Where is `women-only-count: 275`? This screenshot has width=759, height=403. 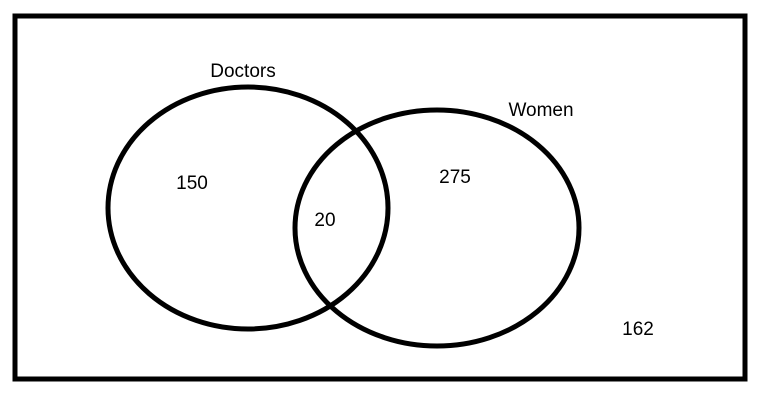 women-only-count: 275 is located at coordinates (455, 177).